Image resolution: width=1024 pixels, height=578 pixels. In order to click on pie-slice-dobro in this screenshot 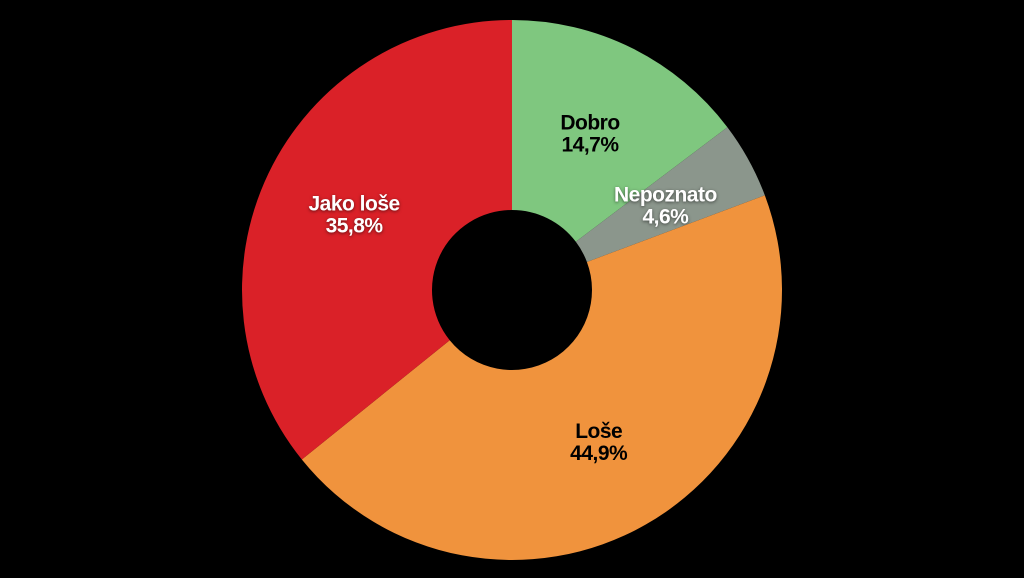, I will do `click(620, 131)`.